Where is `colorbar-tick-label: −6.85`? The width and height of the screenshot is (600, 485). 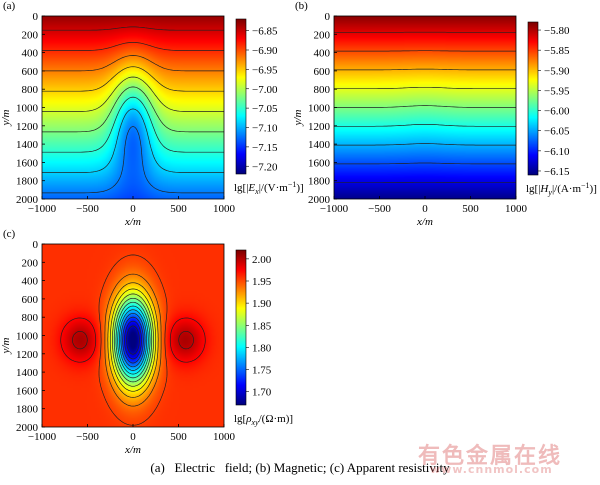 colorbar-tick-label: −6.85 is located at coordinates (265, 32).